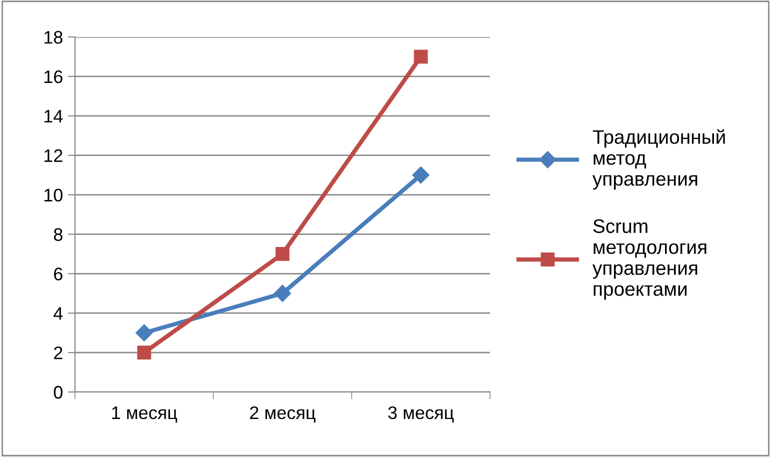 This screenshot has height=457, width=771. What do you see at coordinates (58, 274) in the screenshot?
I see `y-tick-label: 6` at bounding box center [58, 274].